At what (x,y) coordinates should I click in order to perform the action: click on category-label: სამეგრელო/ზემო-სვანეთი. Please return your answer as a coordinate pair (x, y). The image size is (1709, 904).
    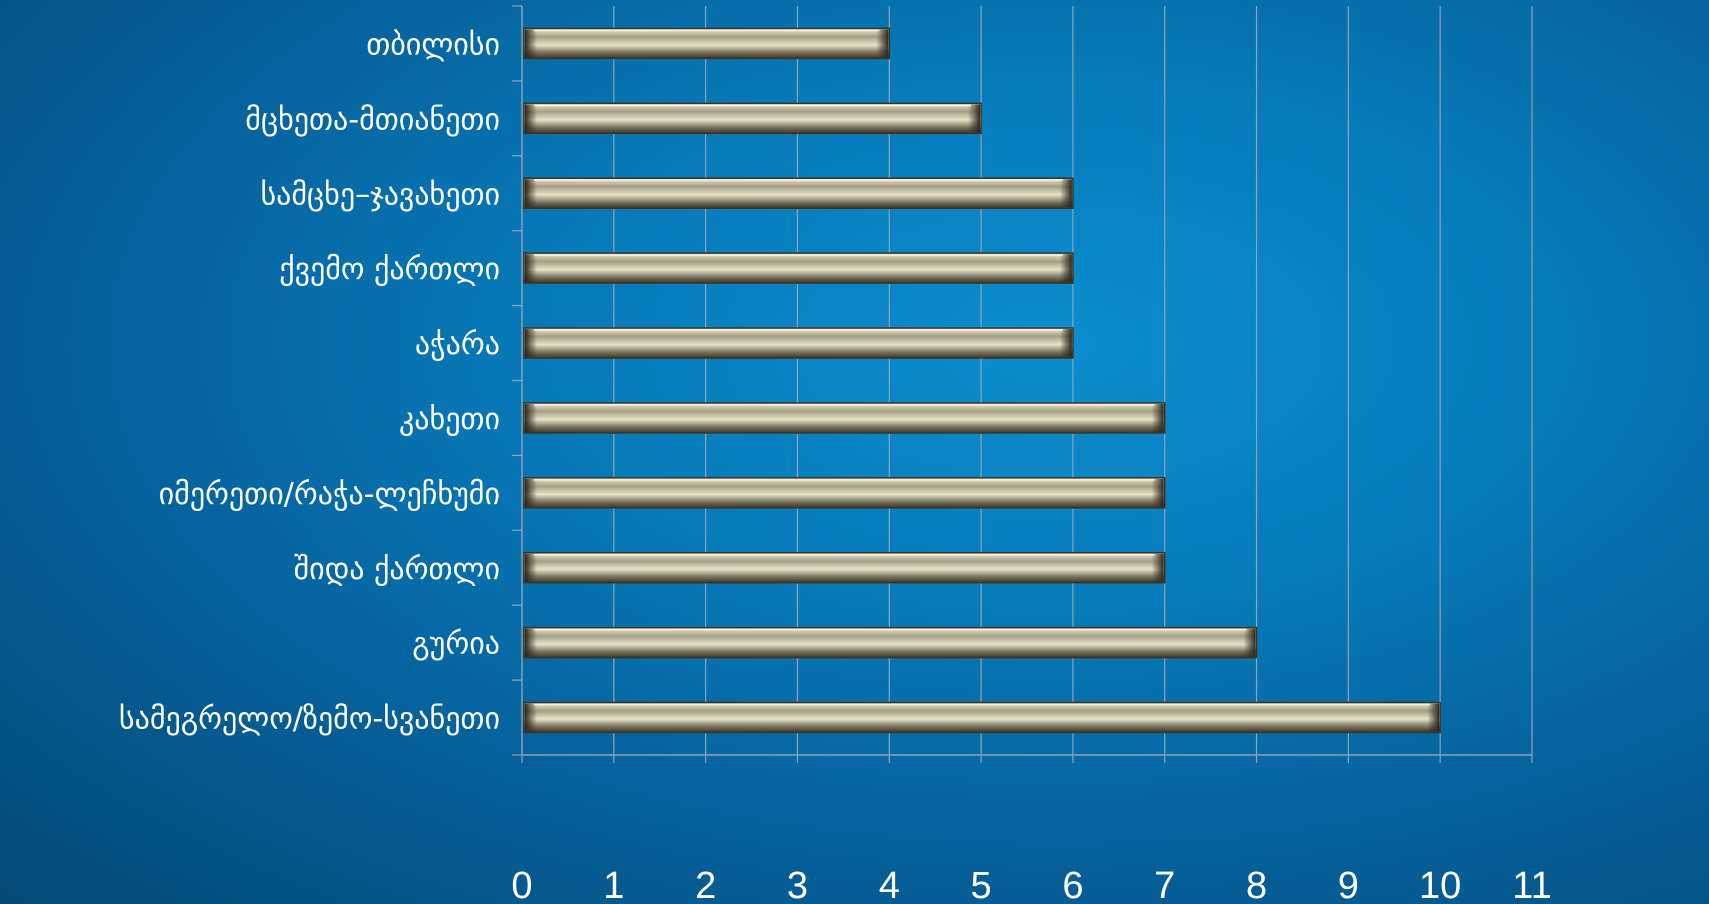
    Looking at the image, I should click on (309, 719).